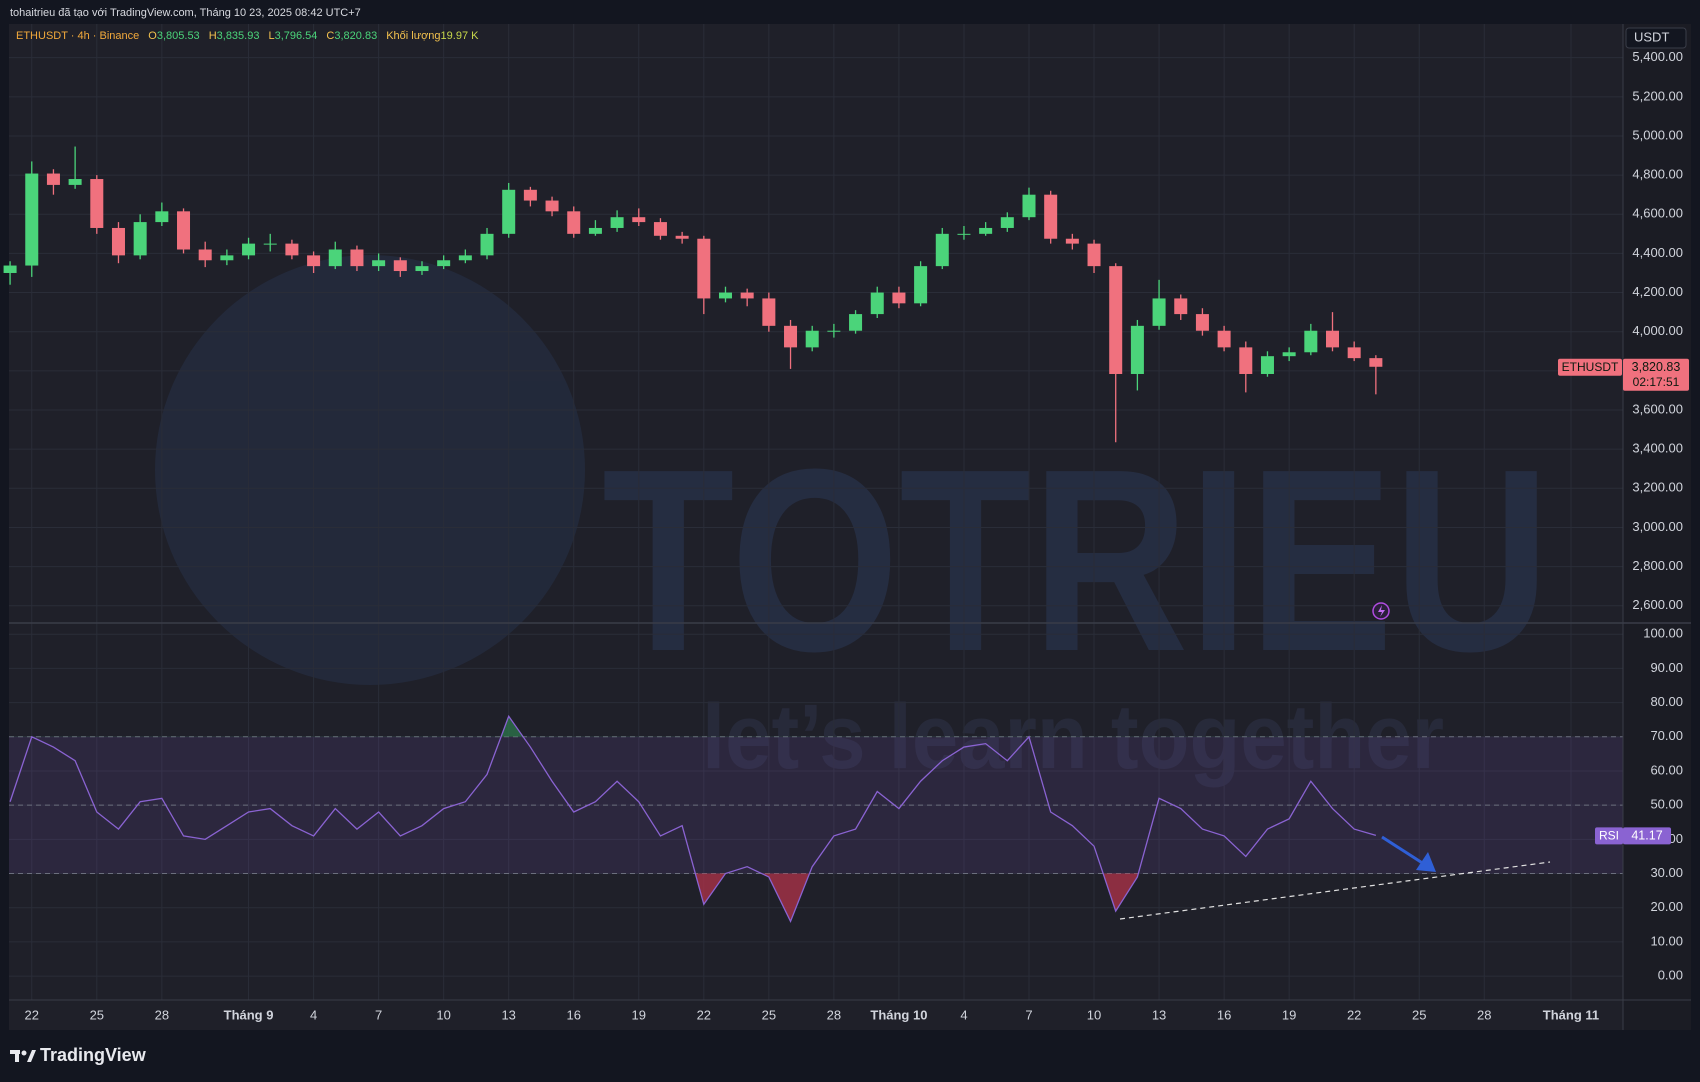 This screenshot has width=1700, height=1082. Describe the element at coordinates (1656, 382) in the screenshot. I see `countdown: 02:17:51` at that location.